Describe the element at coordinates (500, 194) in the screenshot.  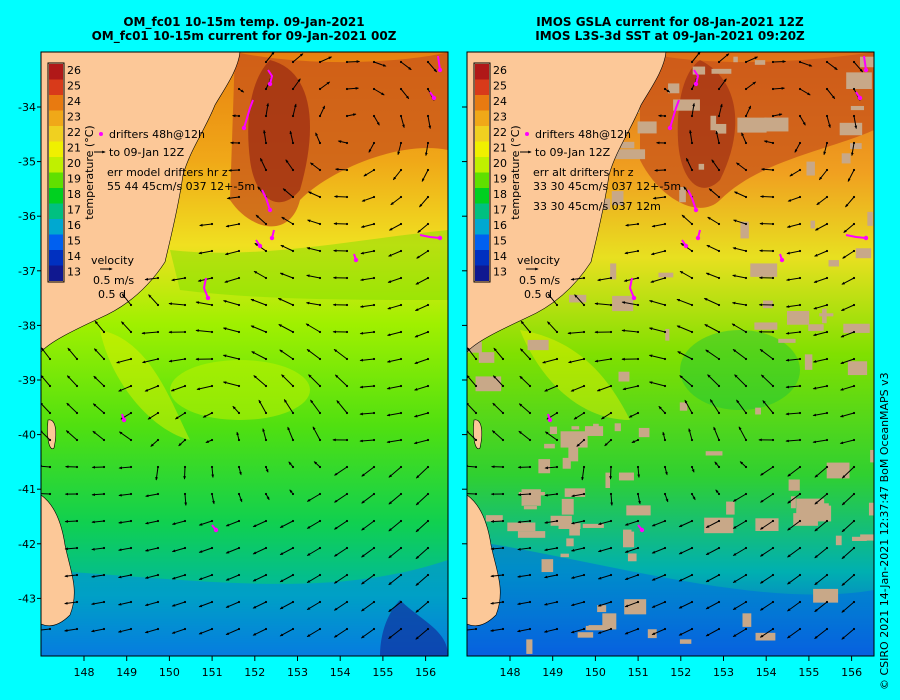
I see `colorbar-tick-label: 18` at that location.